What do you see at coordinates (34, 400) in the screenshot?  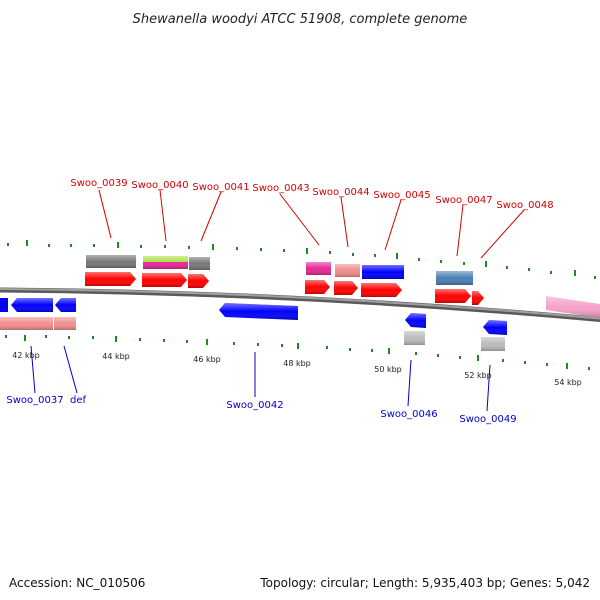 I see `gene-label: Swoo_0037` at bounding box center [34, 400].